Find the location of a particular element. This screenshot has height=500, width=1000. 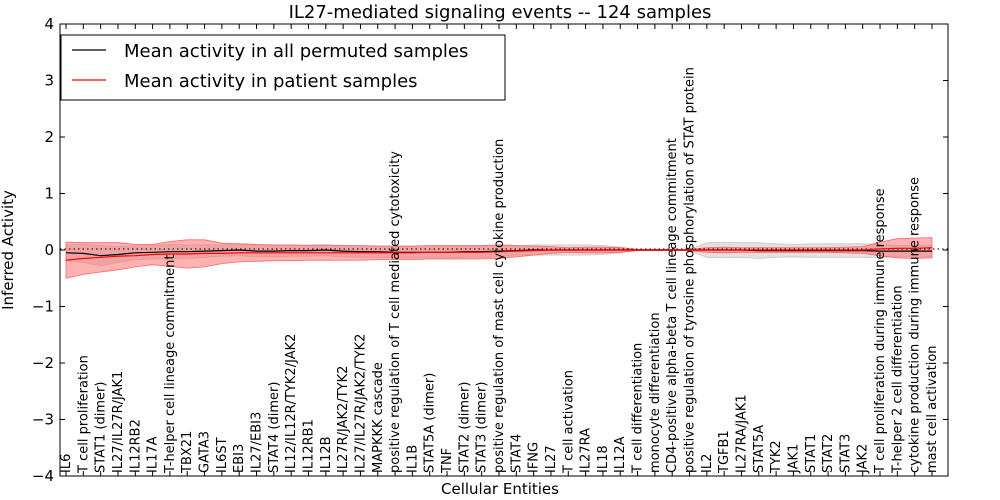

x-tick-label: mast cell activation is located at coordinates (932, 409).